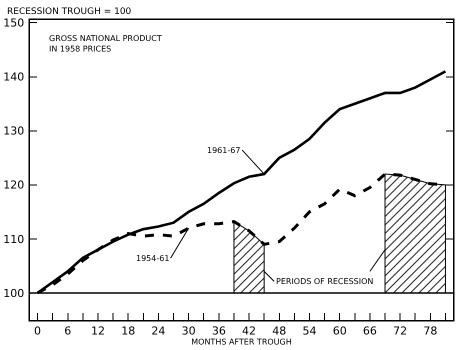 The height and width of the screenshot is (350, 465). I want to click on y-tick-label: 130, so click(13, 131).